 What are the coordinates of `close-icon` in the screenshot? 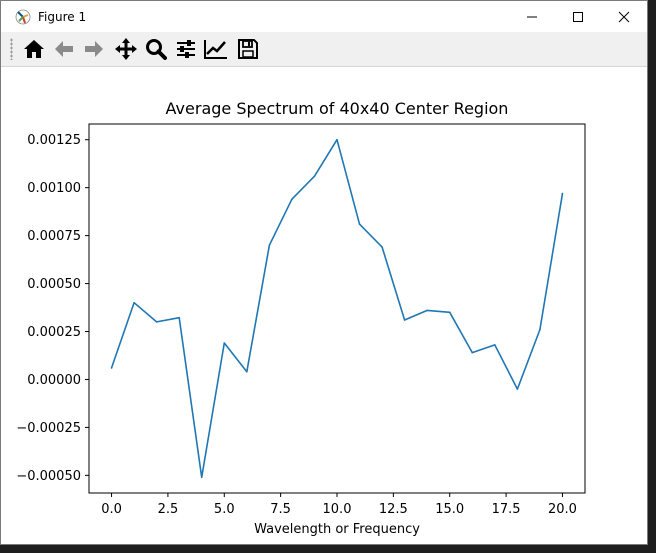 It's located at (624, 16).